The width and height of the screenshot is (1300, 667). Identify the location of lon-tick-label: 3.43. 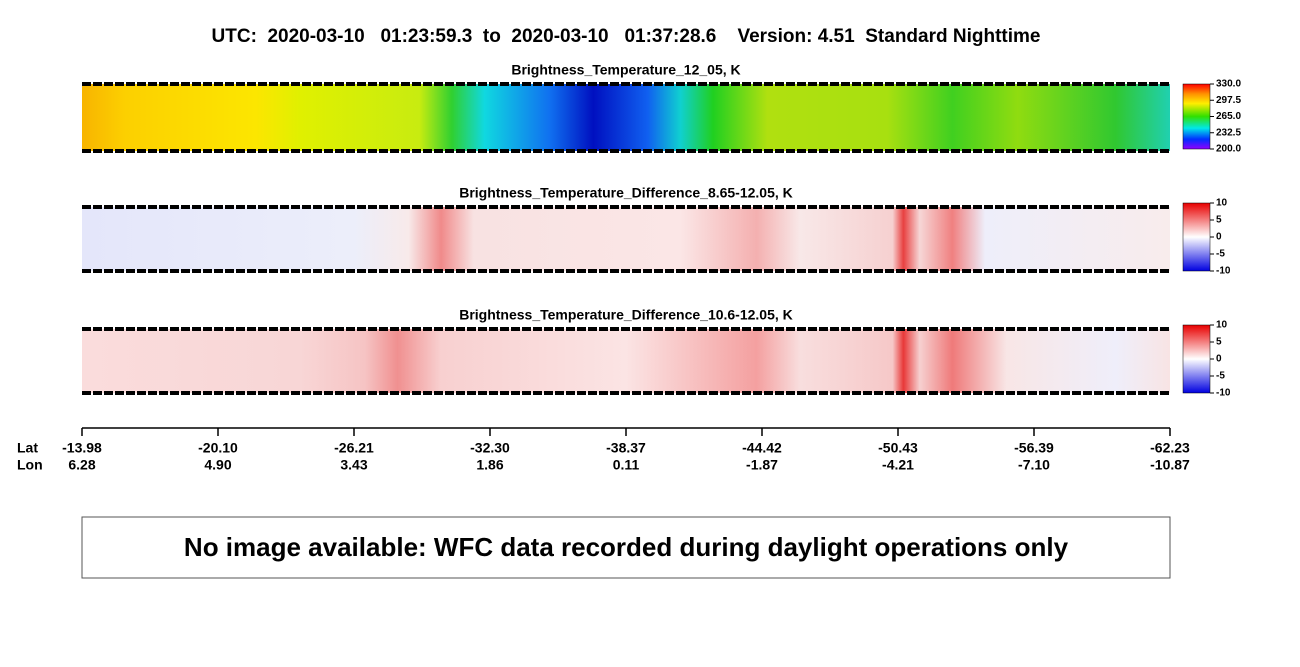
(353, 465).